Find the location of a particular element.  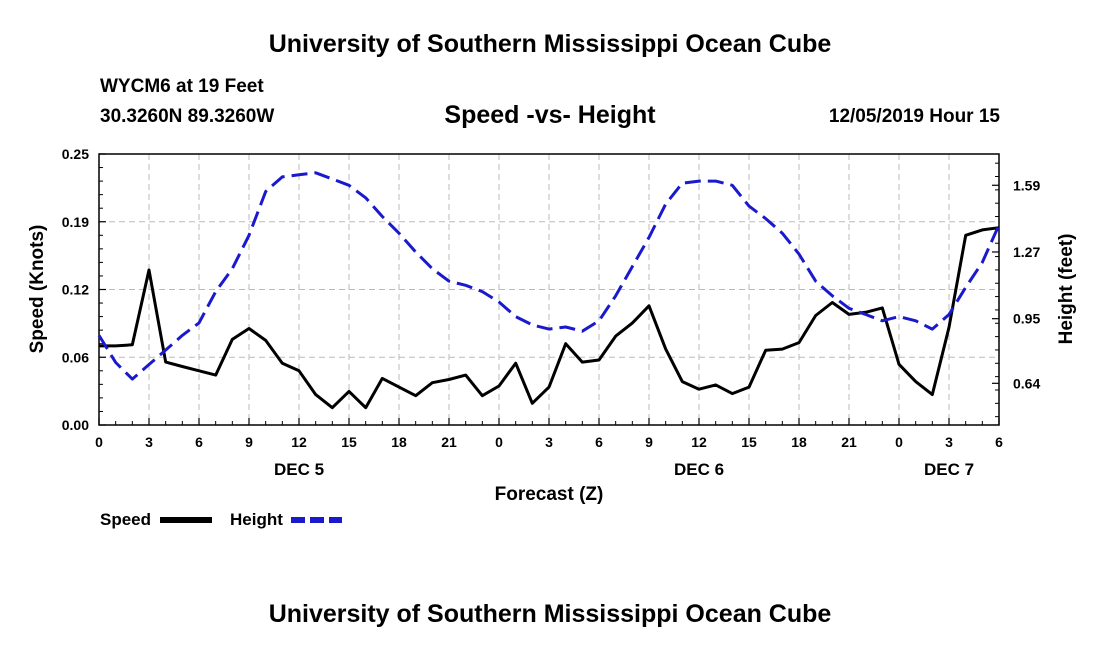

y-axis-label-left: Speed (Knots) is located at coordinates (37, 289).